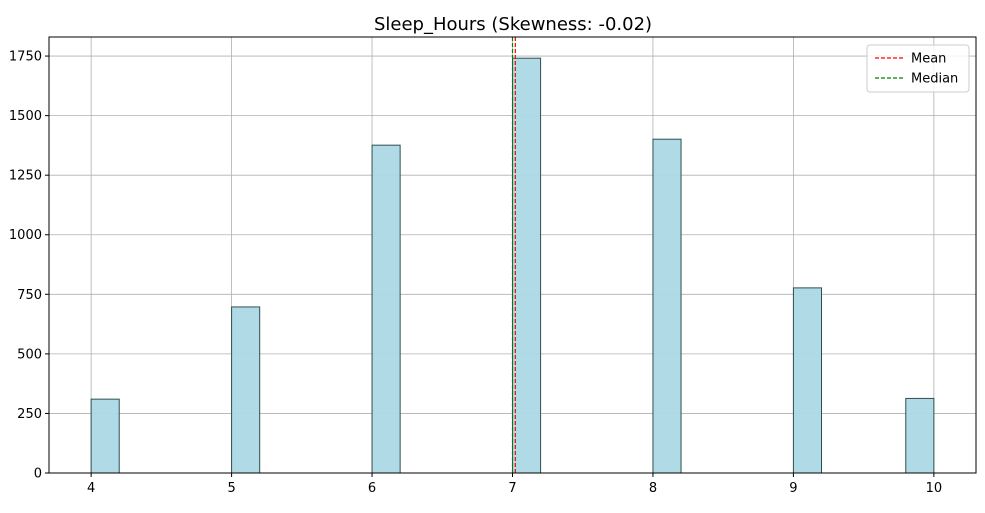  Describe the element at coordinates (29, 295) in the screenshot. I see `y-tick-label: 750` at that location.